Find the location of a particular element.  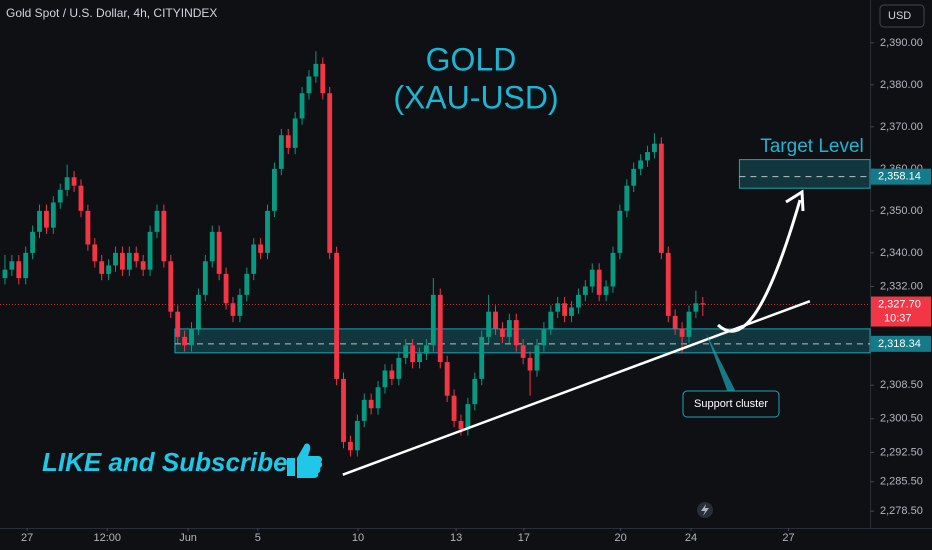

x-tick-label: 12:00 is located at coordinates (107, 538).